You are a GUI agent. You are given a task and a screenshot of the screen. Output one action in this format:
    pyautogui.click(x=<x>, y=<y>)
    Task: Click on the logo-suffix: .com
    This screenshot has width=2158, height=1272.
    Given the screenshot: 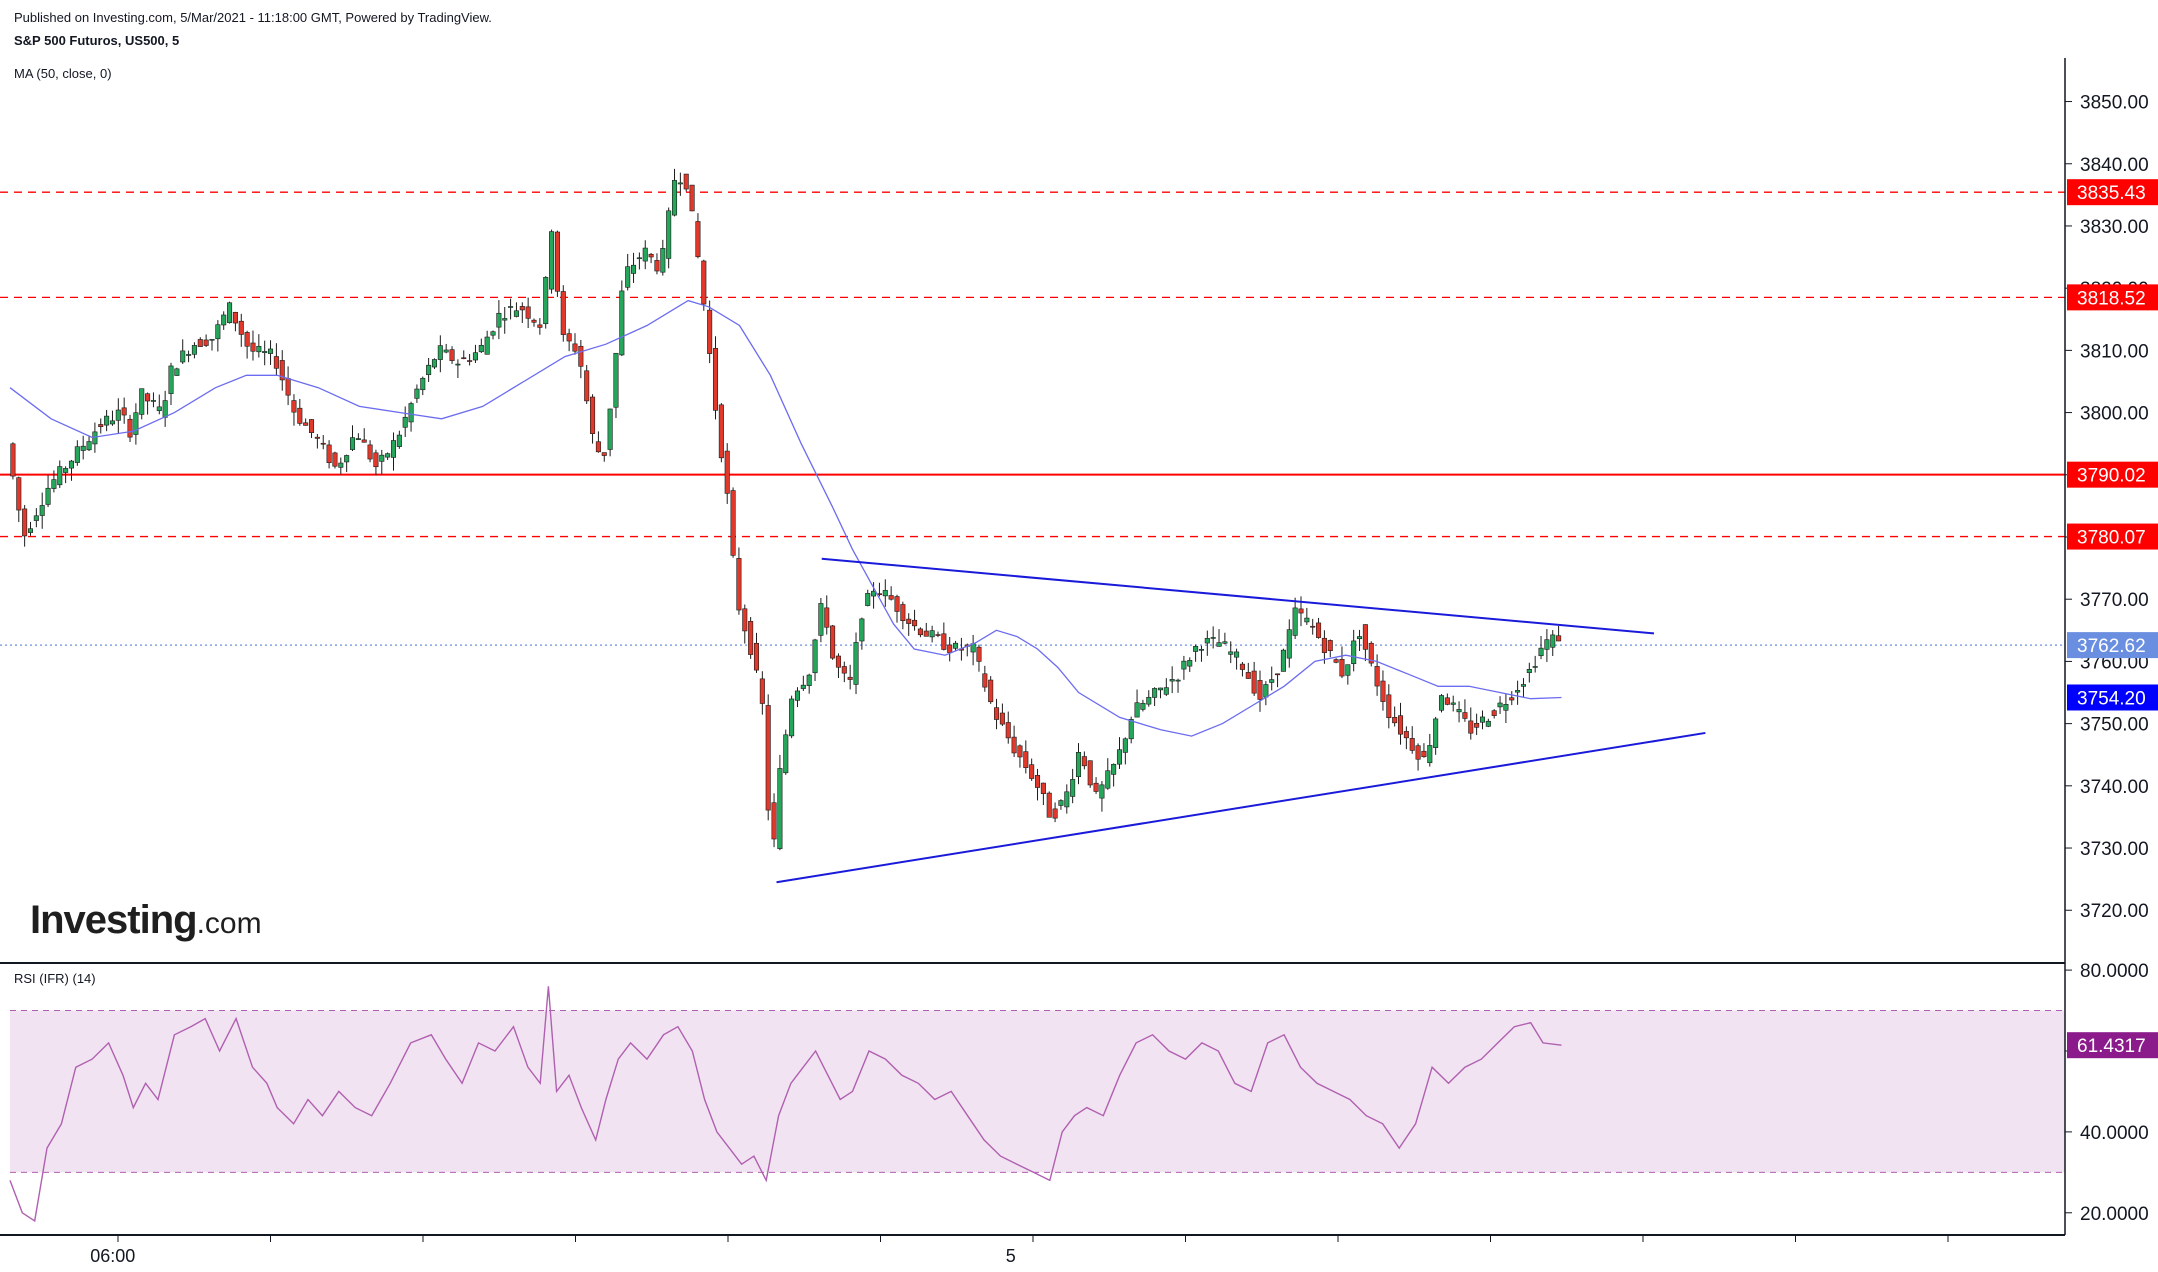 What is the action you would take?
    pyautogui.click(x=229, y=923)
    